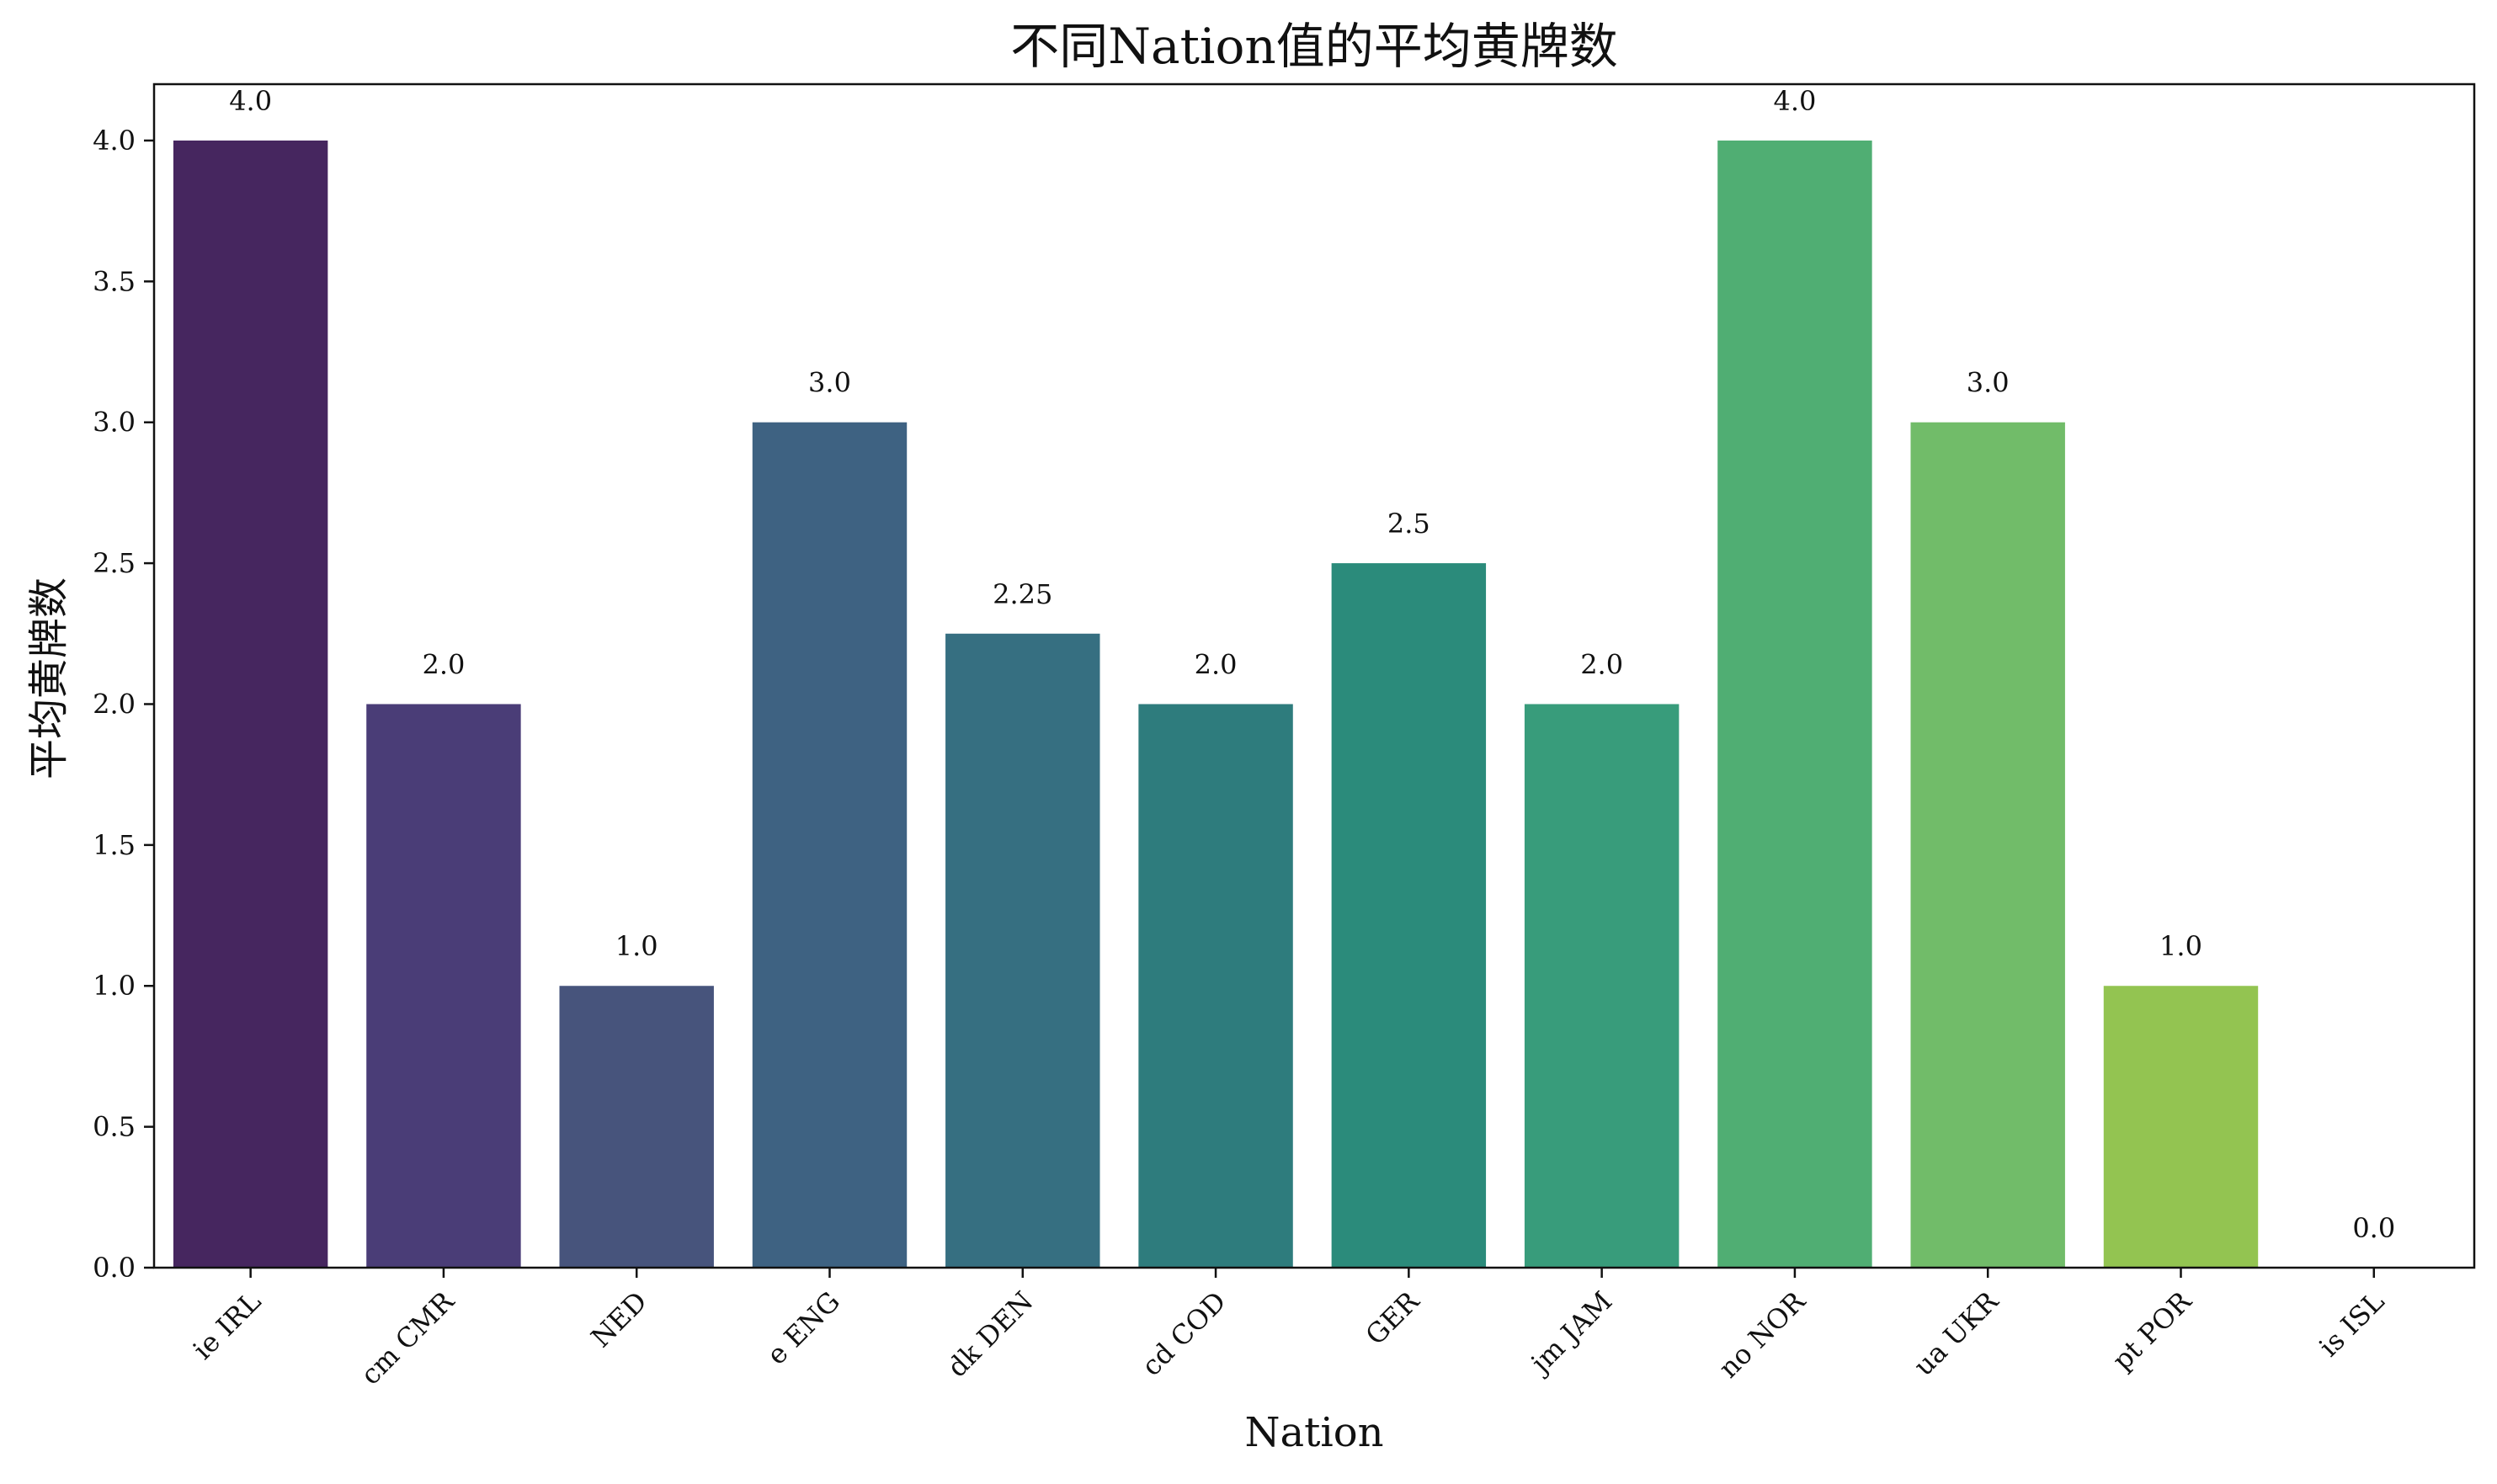 This screenshot has height=1484, width=2497. I want to click on y-axis-label: 平均黄牌数, so click(49, 678).